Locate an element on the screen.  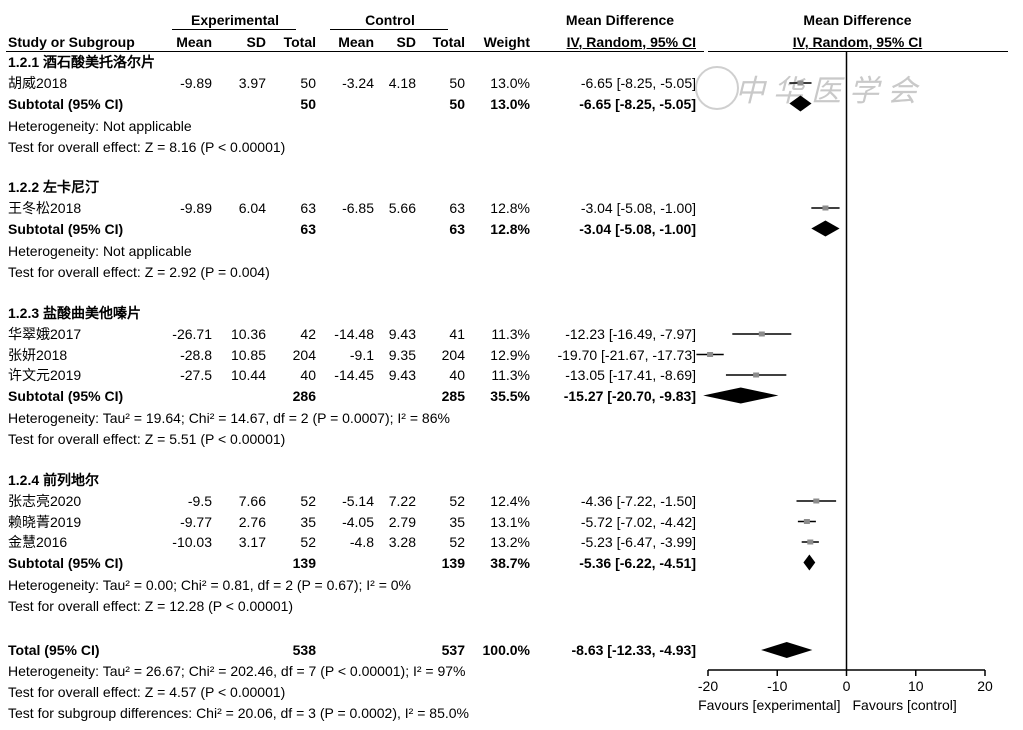
header-experimental: Experimental is located at coordinates (235, 20).